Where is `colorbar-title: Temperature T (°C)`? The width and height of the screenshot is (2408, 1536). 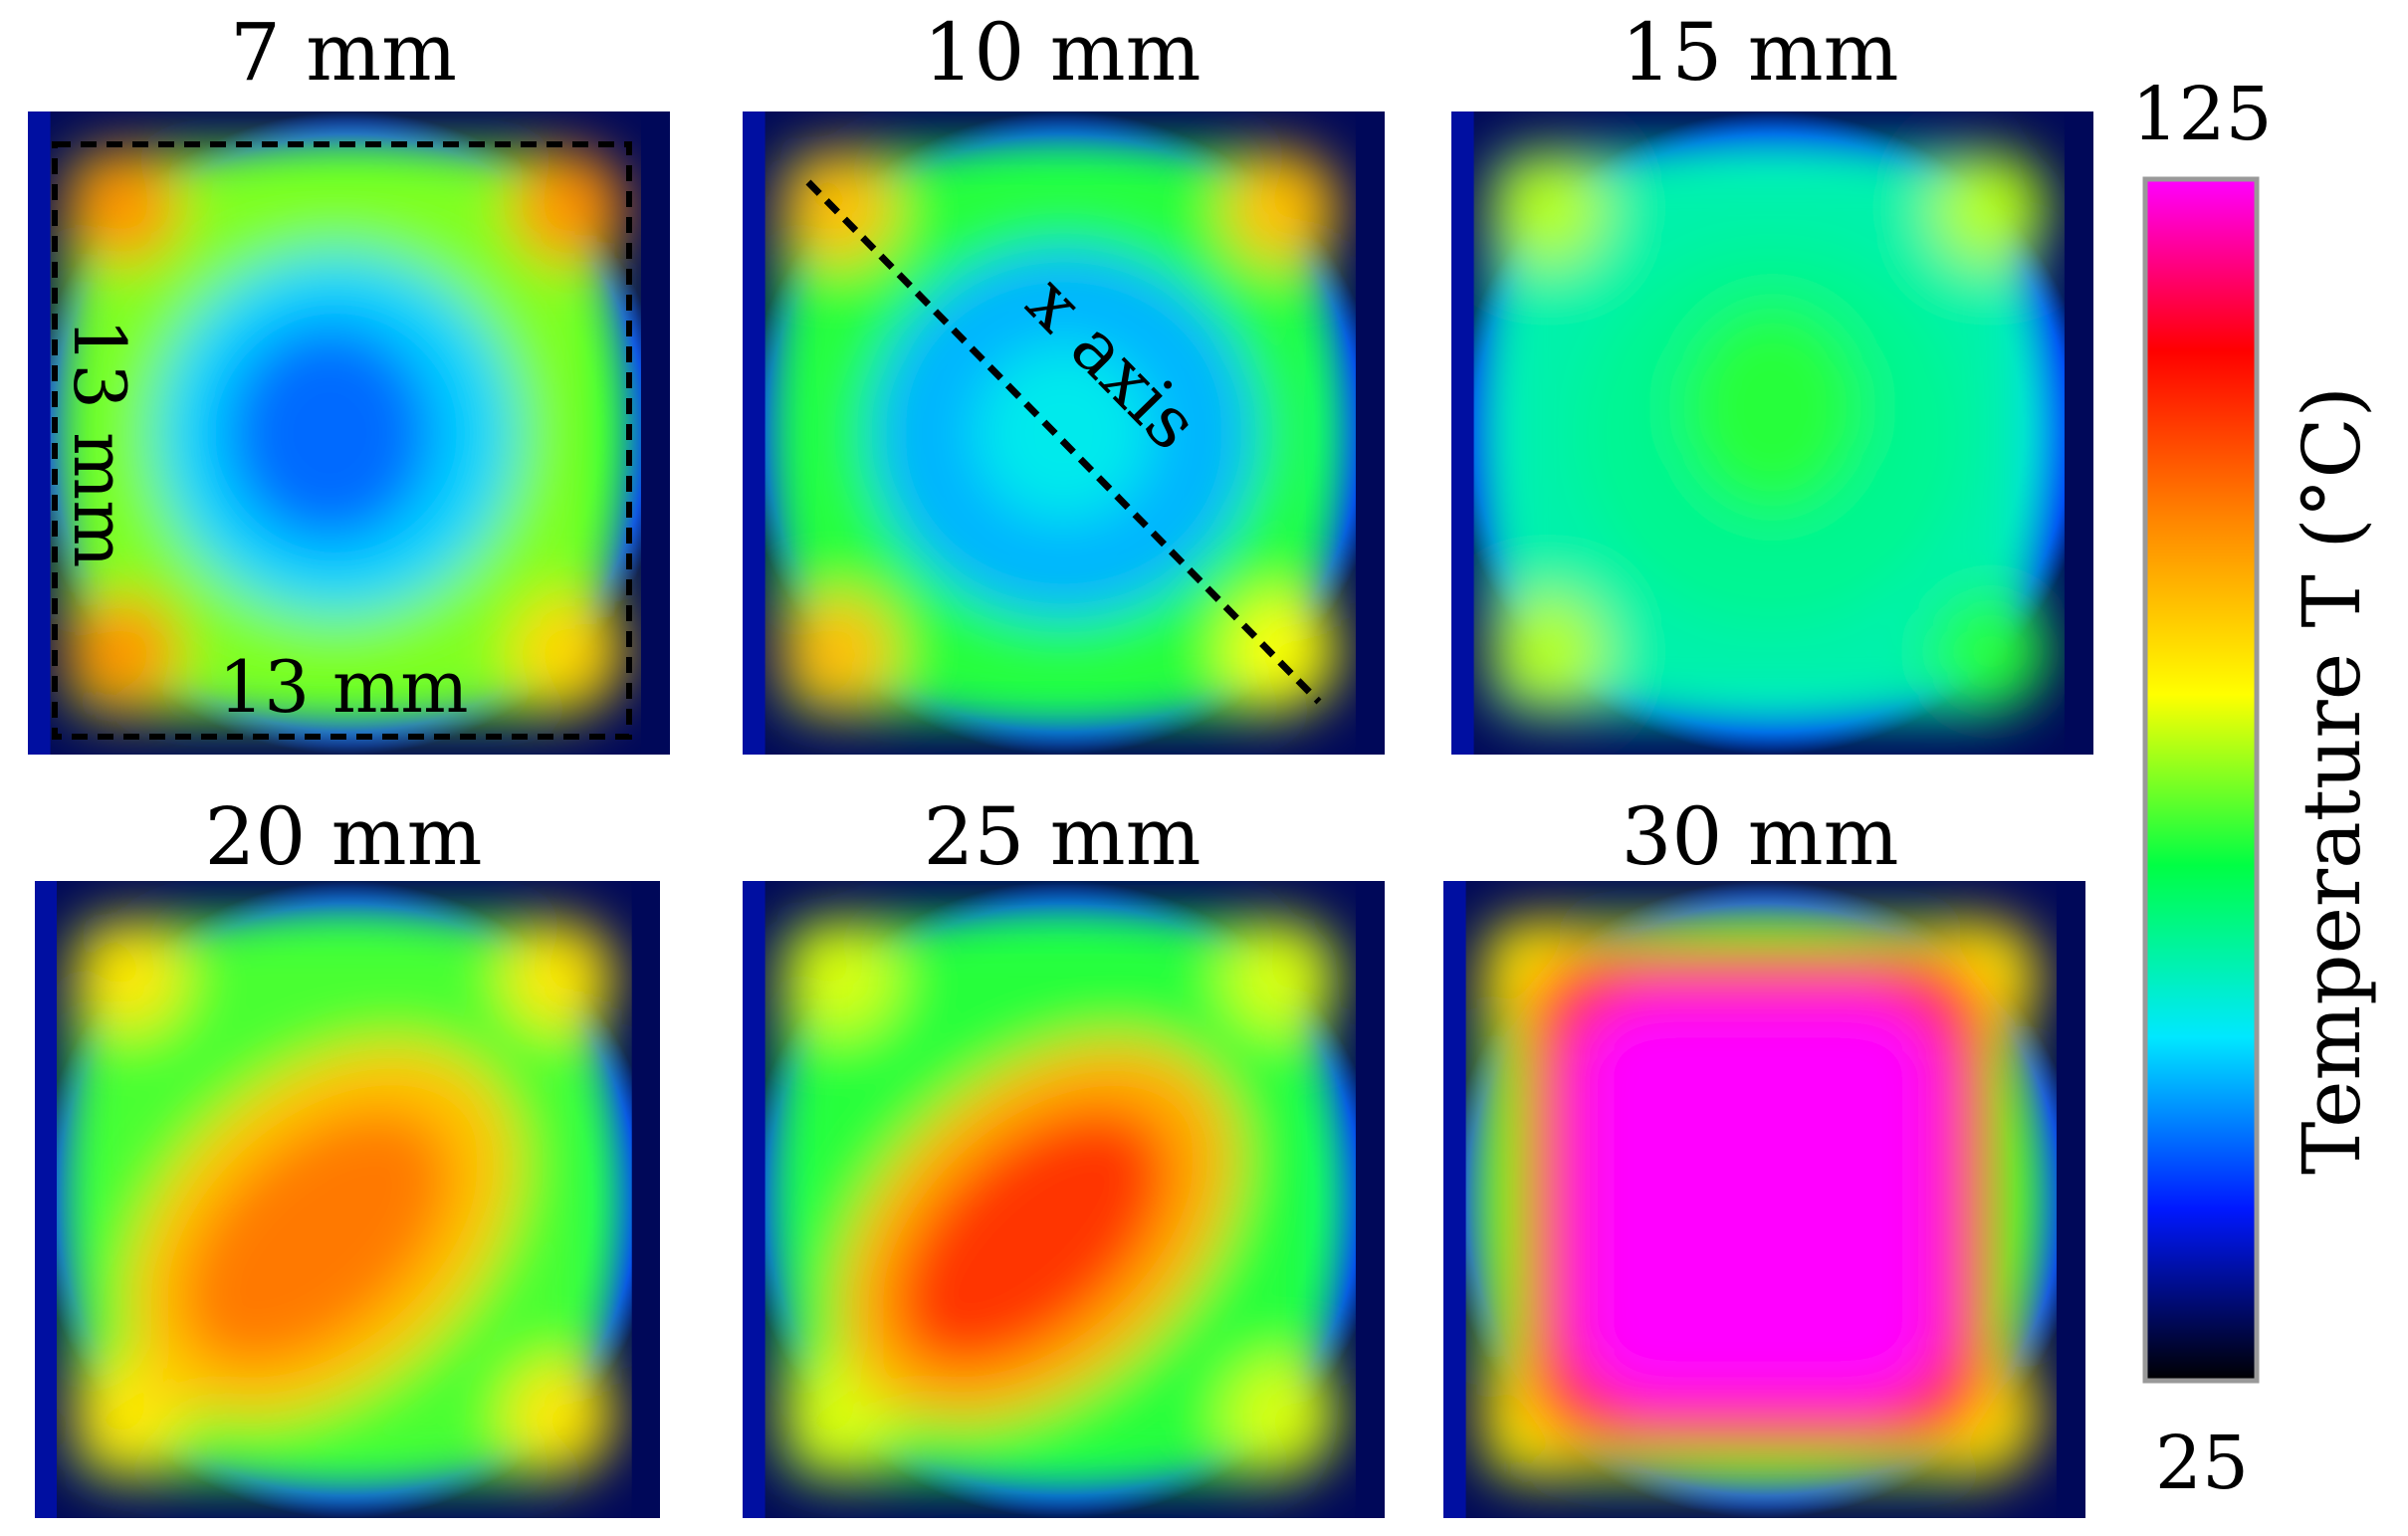
colorbar-title: Temperature T (°C) is located at coordinates (2332, 780).